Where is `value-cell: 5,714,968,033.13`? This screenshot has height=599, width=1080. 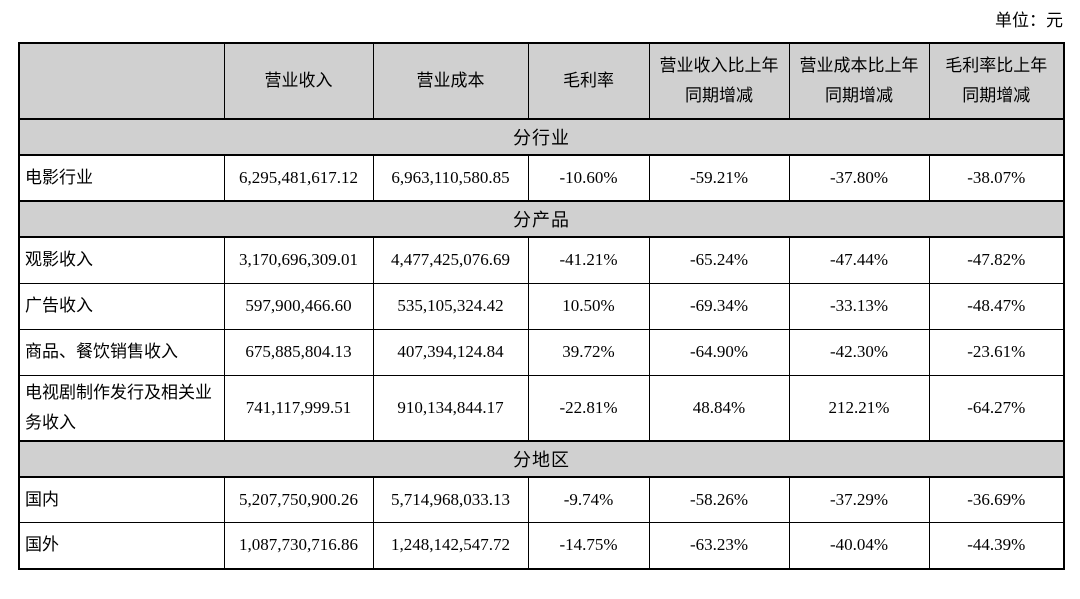 value-cell: 5,714,968,033.13 is located at coordinates (450, 499).